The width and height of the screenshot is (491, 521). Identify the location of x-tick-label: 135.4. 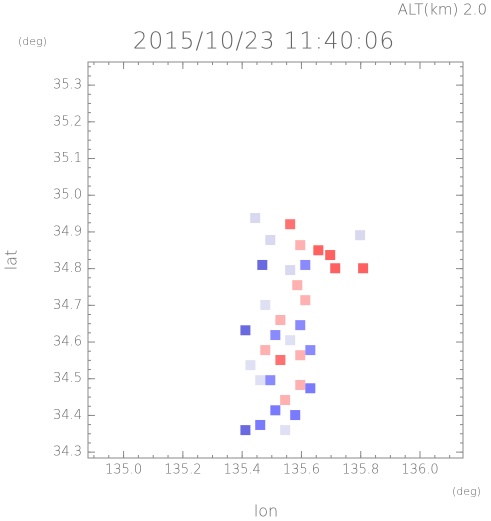
(242, 470).